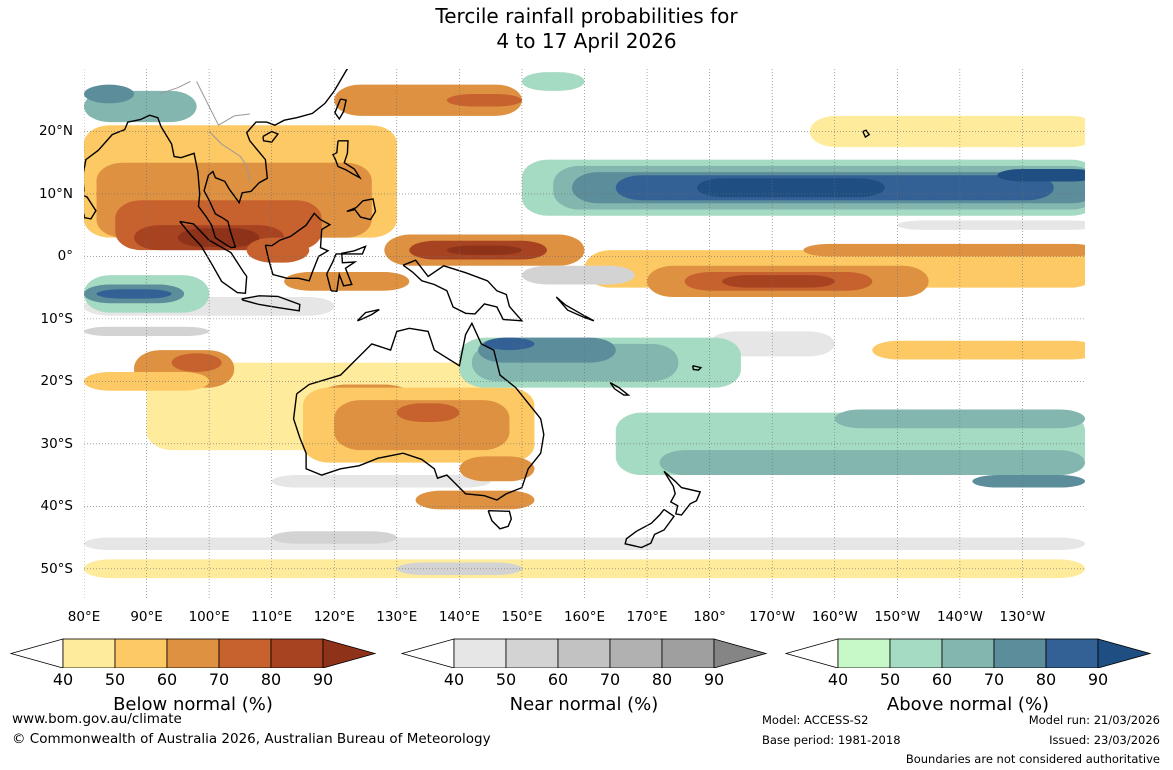 The height and width of the screenshot is (770, 1173). What do you see at coordinates (838, 679) in the screenshot?
I see `above-tick-40: 40` at bounding box center [838, 679].